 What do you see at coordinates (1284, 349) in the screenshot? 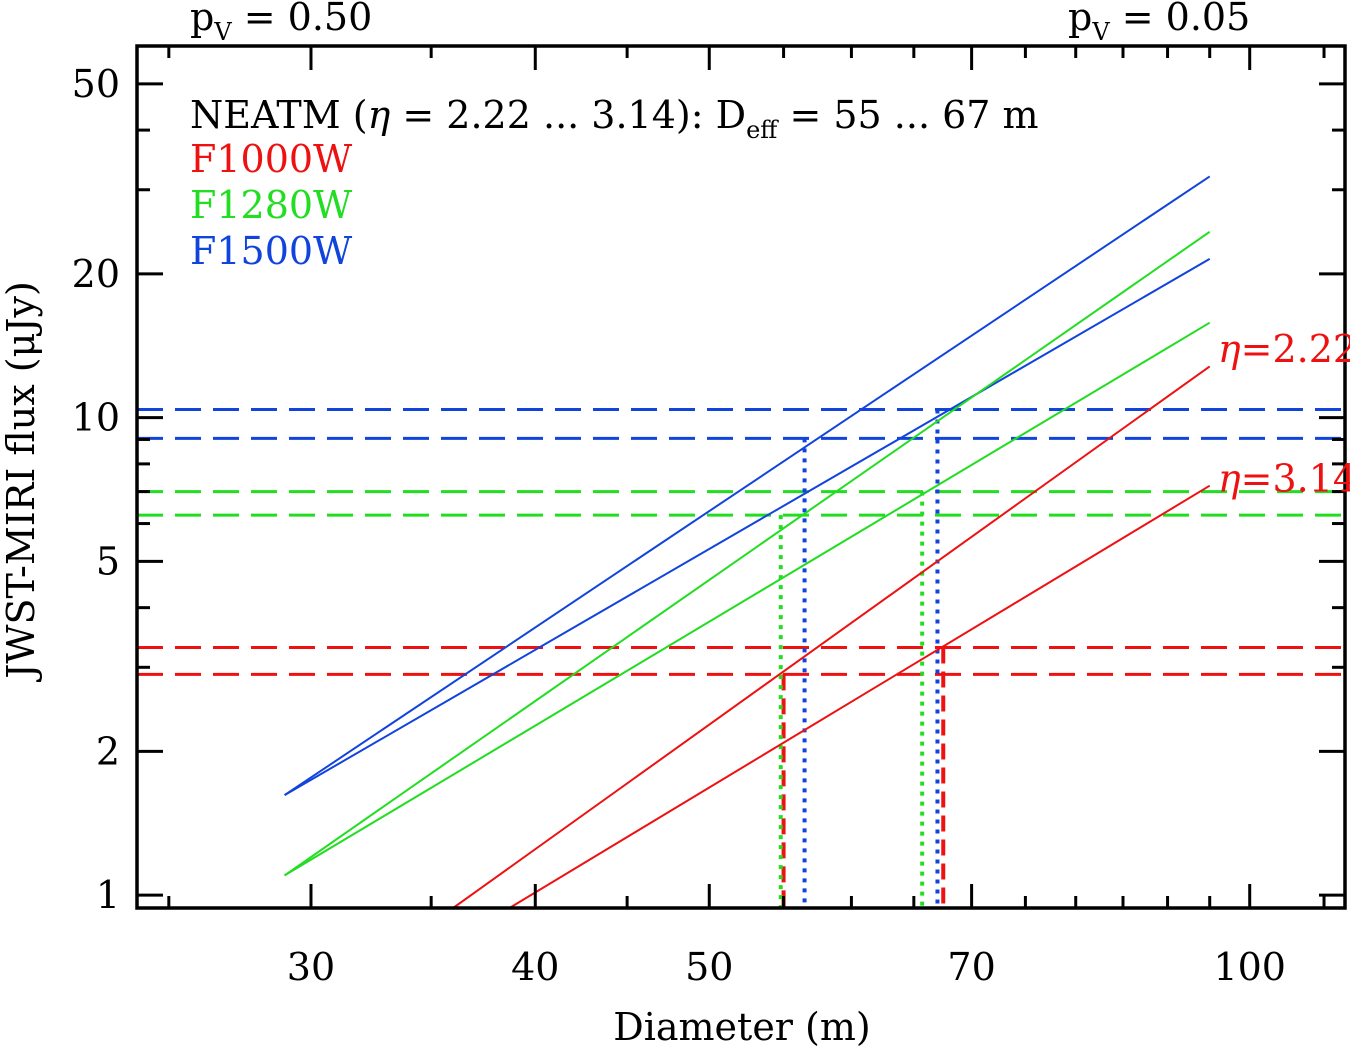
I see `eta-annotation-0: η=2.22` at bounding box center [1284, 349].